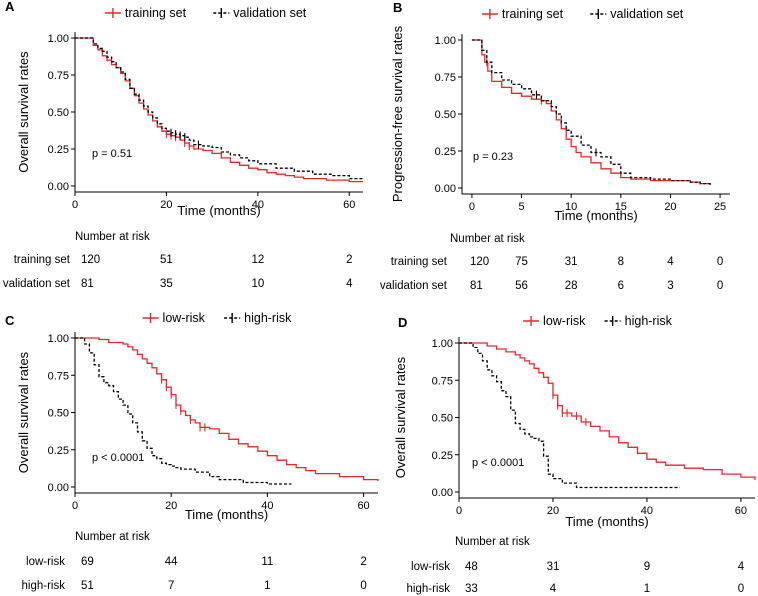 Image resolution: width=758 pixels, height=596 pixels. I want to click on risk-row-label: training set, so click(42, 260).